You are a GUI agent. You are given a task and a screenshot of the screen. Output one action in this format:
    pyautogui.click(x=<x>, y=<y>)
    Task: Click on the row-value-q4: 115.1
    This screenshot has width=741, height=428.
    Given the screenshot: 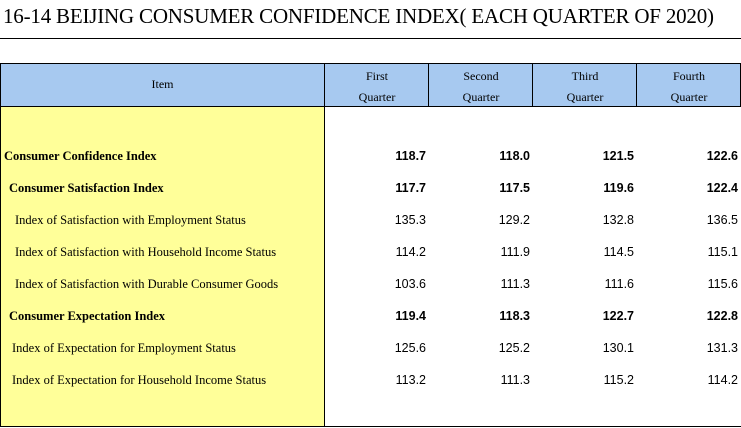 What is the action you would take?
    pyautogui.click(x=722, y=252)
    